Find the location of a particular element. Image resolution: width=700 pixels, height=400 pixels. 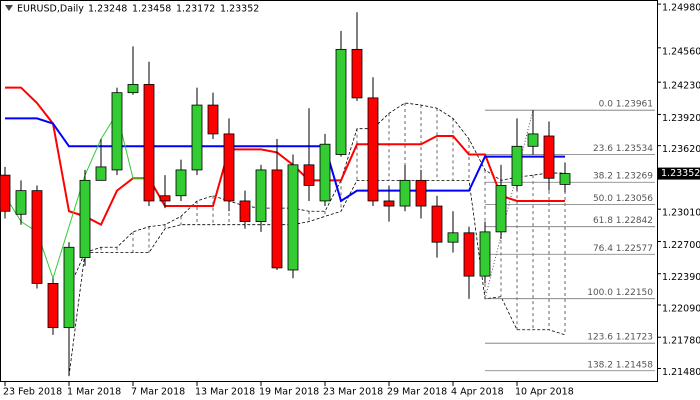

y-tick-label: 1.21780 is located at coordinates (681, 341).